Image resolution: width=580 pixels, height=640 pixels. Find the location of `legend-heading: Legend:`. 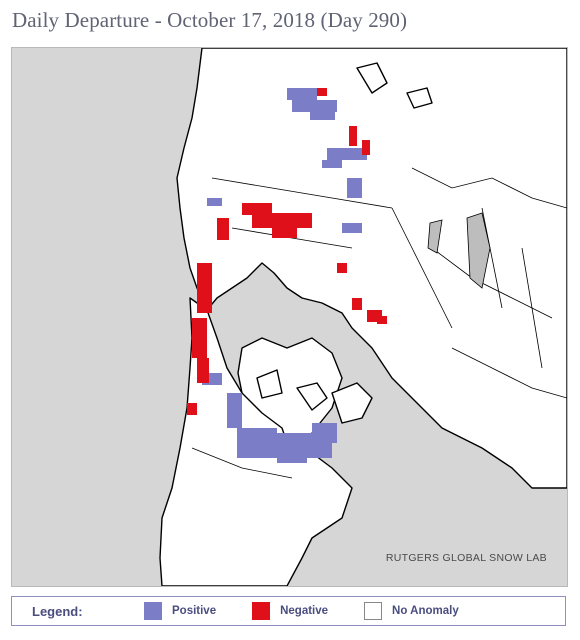

legend-heading: Legend: is located at coordinates (57, 611).